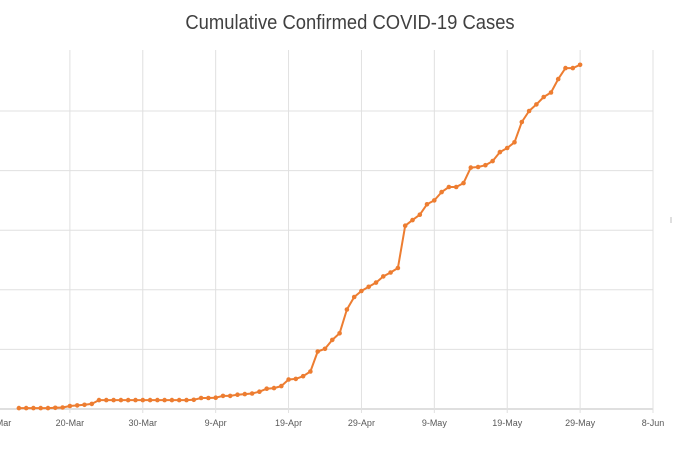  What do you see at coordinates (70, 423) in the screenshot?
I see `x-tick-label: 20-Mar` at bounding box center [70, 423].